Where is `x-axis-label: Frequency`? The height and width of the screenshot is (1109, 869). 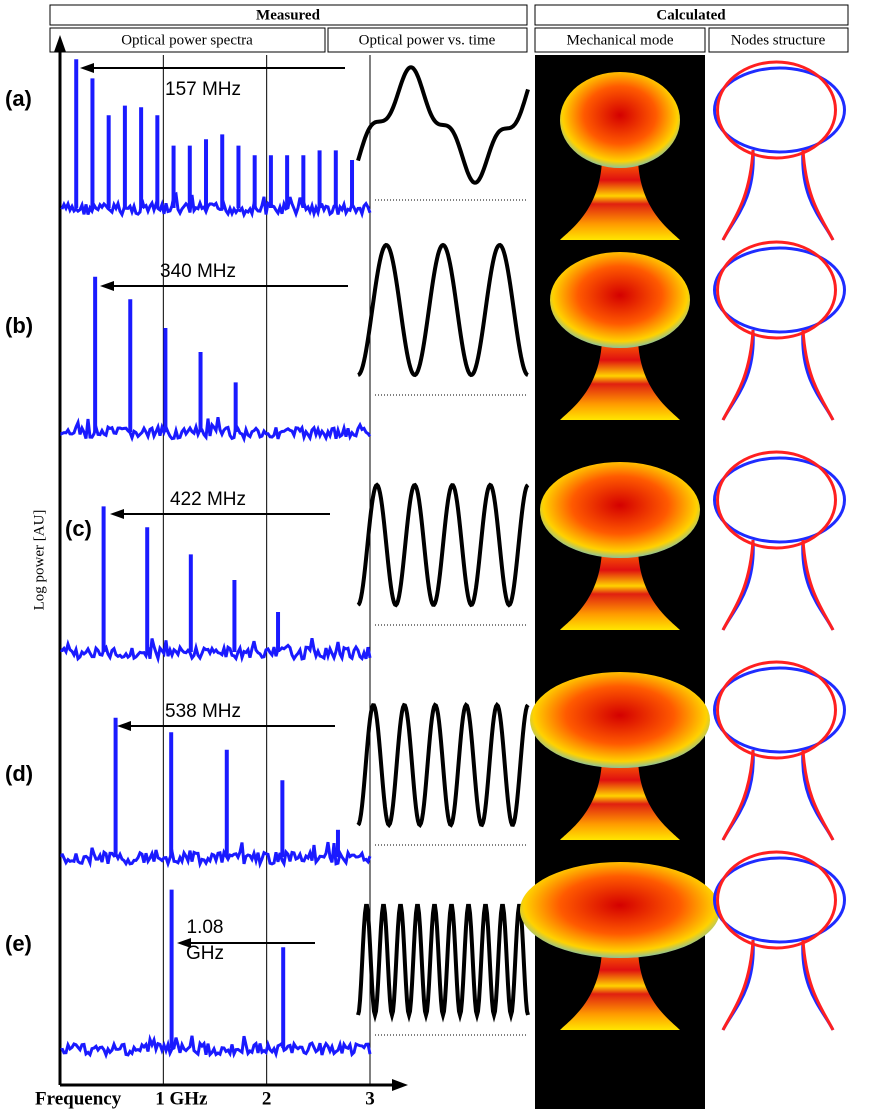
x-axis-label: Frequency is located at coordinates (78, 1098).